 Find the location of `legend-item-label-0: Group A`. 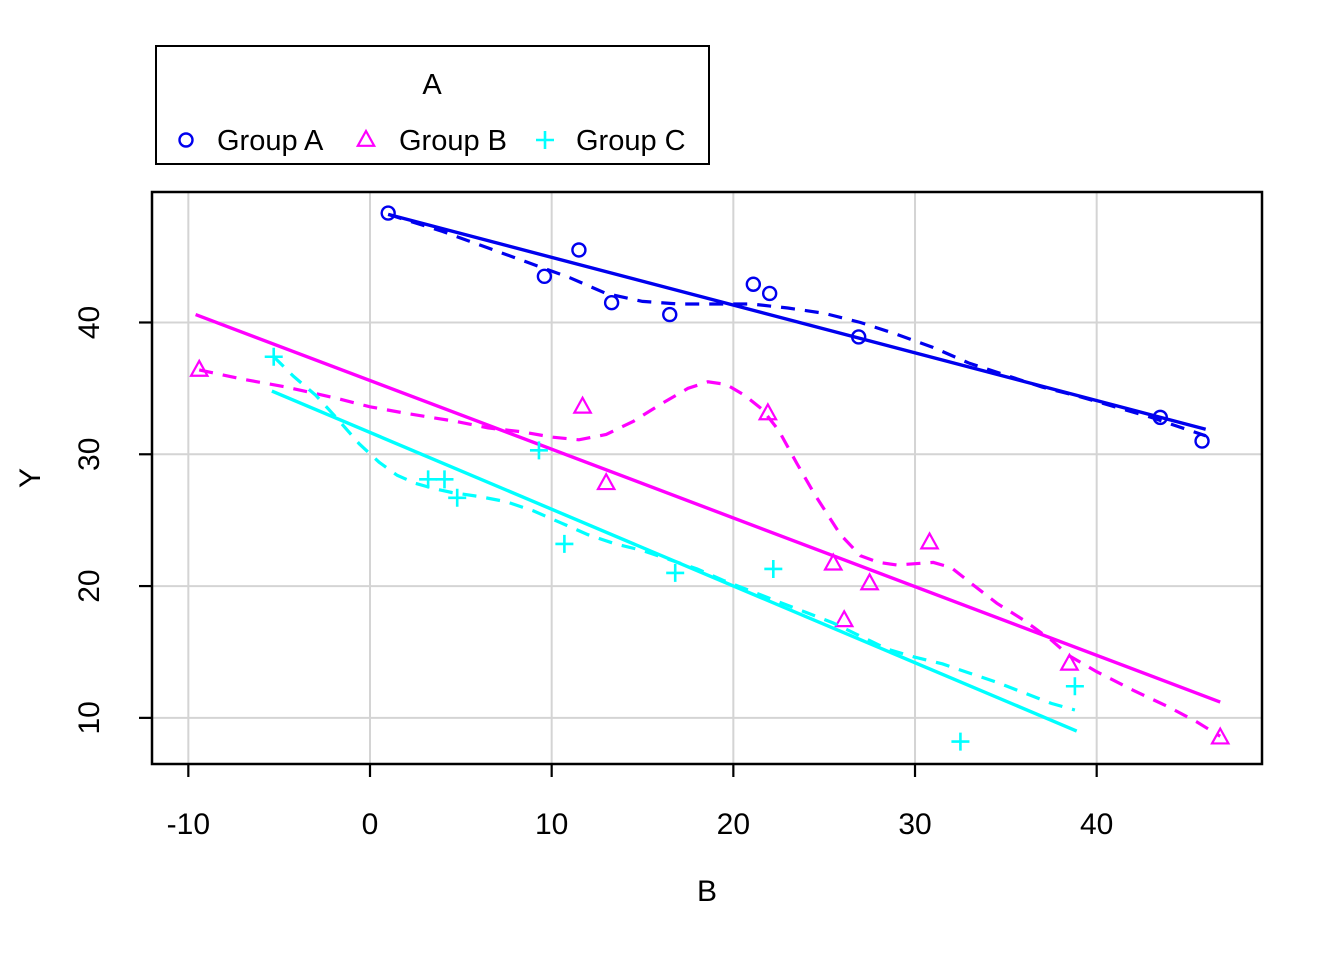

legend-item-label-0: Group A is located at coordinates (270, 141).